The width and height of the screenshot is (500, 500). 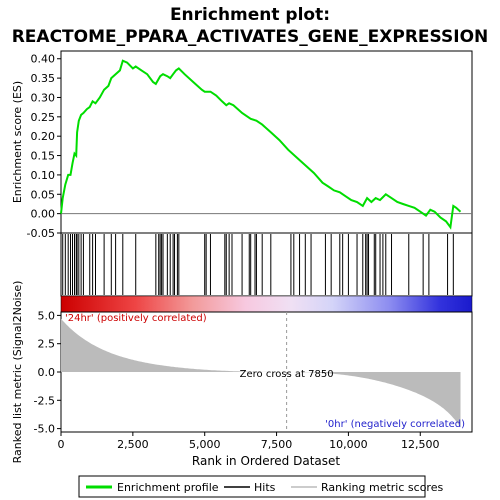 I want to click on rank-y-tick-label: 0.0, so click(x=47, y=372).